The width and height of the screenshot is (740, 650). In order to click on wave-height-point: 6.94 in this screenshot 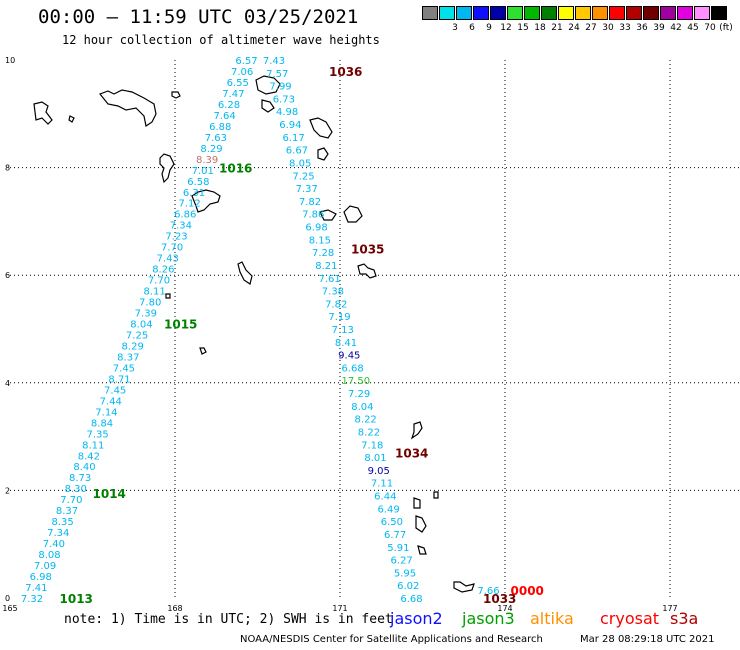, I will do `click(290, 125)`.